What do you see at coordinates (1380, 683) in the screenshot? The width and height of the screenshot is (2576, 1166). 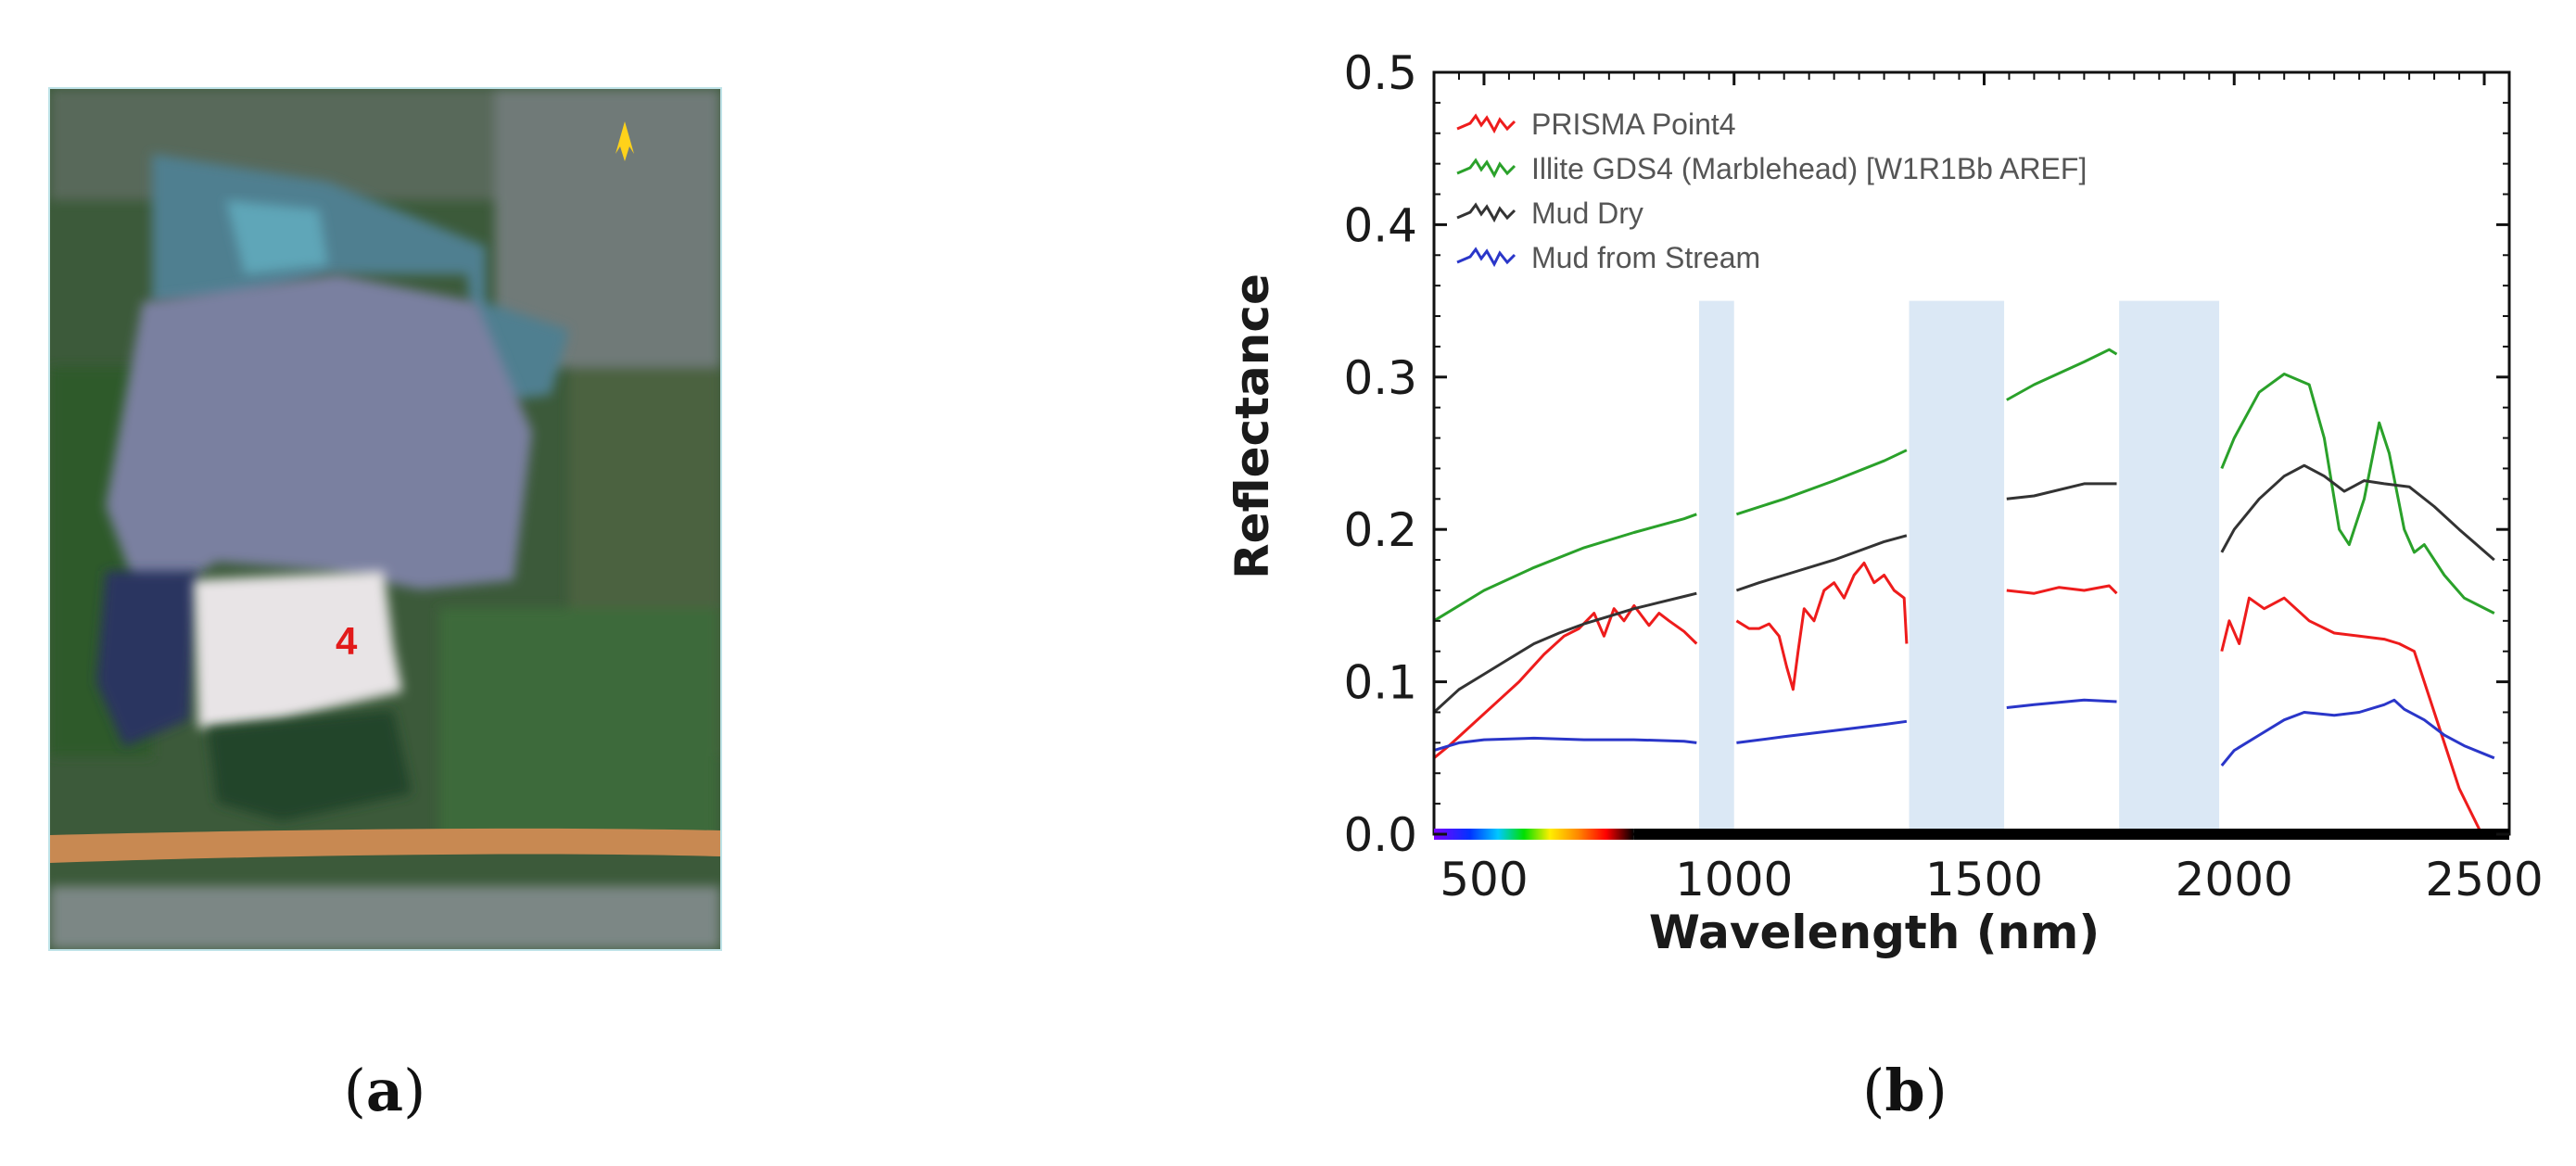 I see `y-tick-label: 0.1` at bounding box center [1380, 683].